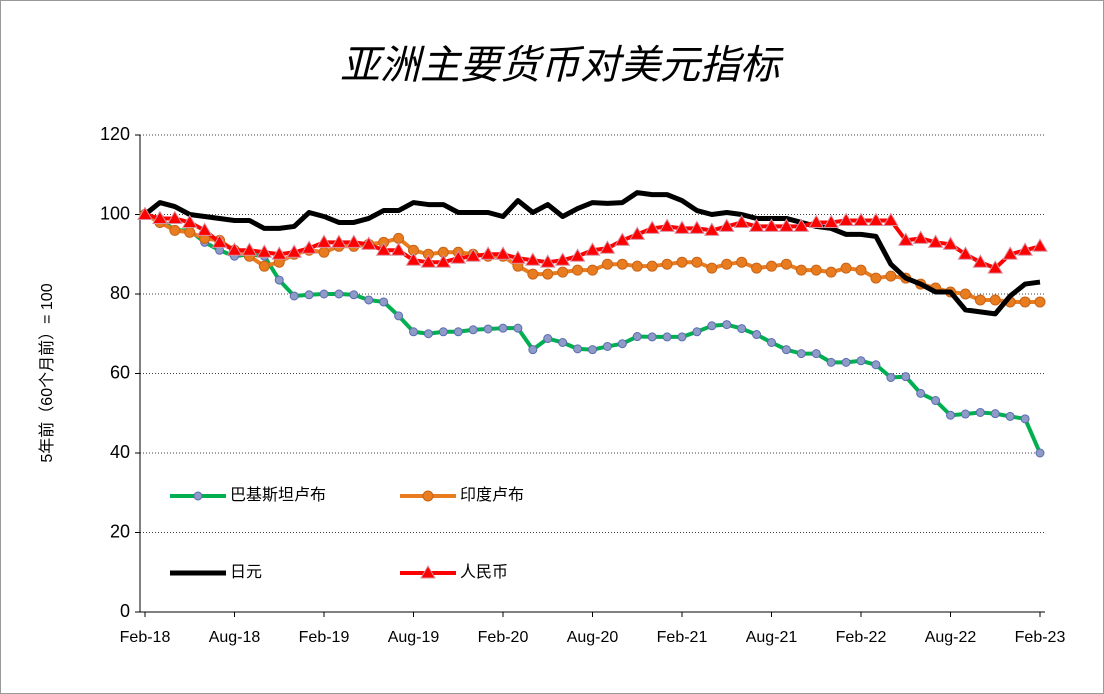 This screenshot has width=1104, height=694. I want to click on x-tick-label: Feb-23, so click(1040, 637).